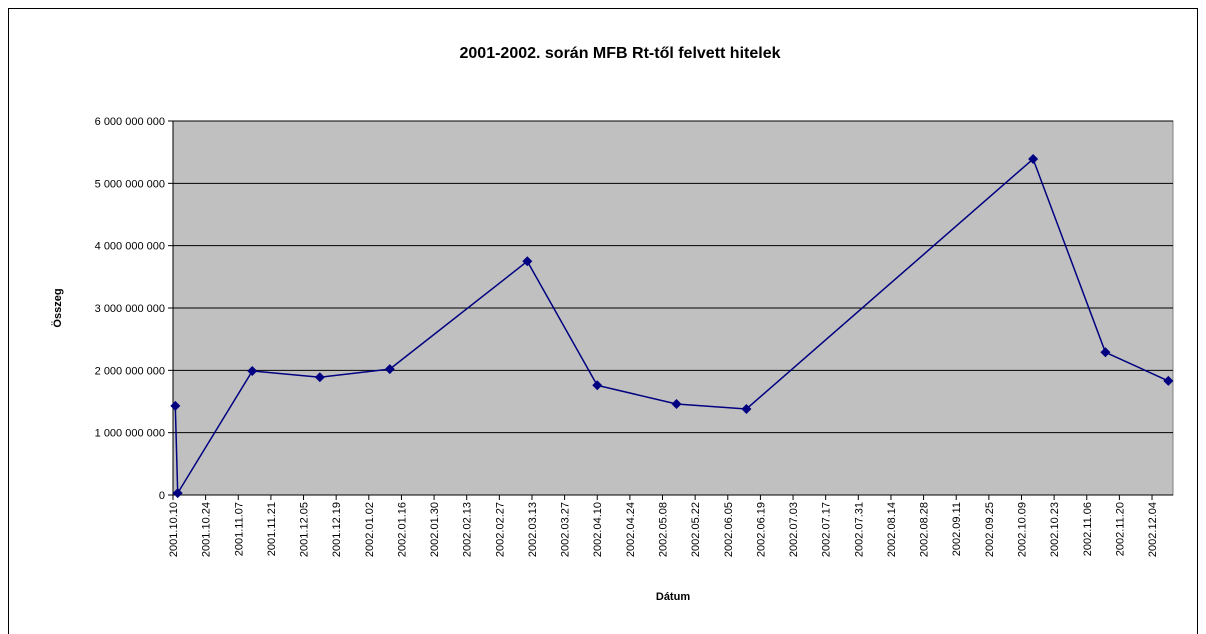 Image resolution: width=1206 pixels, height=634 pixels. What do you see at coordinates (305, 529) in the screenshot?
I see `x-tick-label: 2001.12.05` at bounding box center [305, 529].